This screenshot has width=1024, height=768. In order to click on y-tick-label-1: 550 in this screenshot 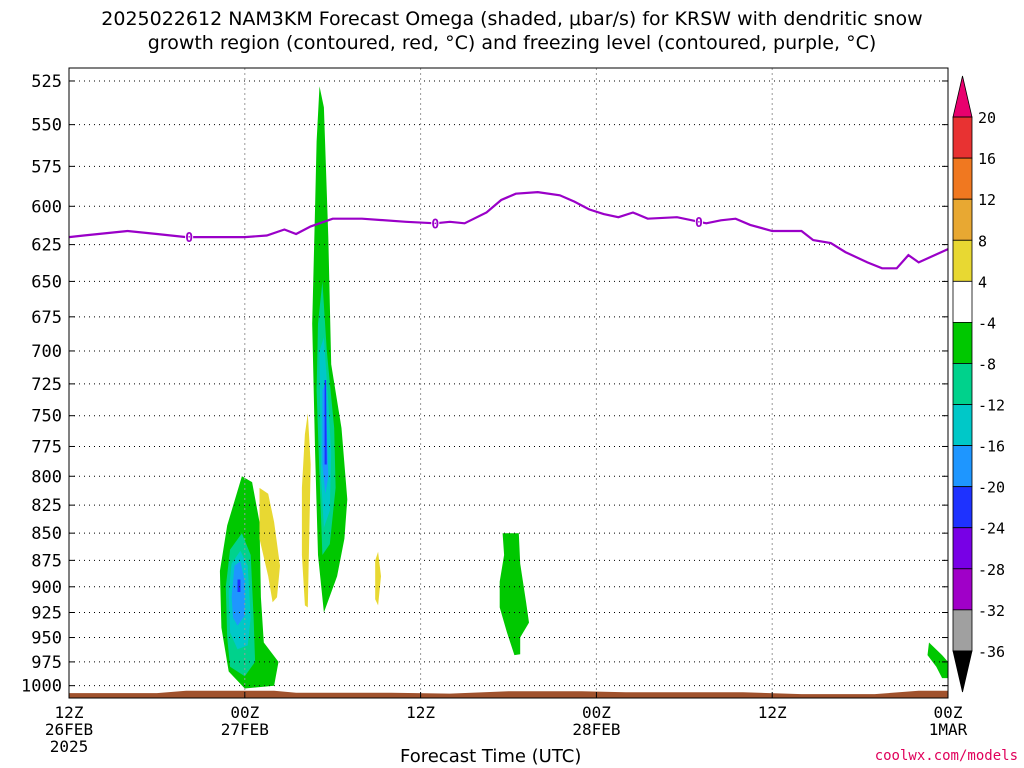, I will do `click(46, 126)`.